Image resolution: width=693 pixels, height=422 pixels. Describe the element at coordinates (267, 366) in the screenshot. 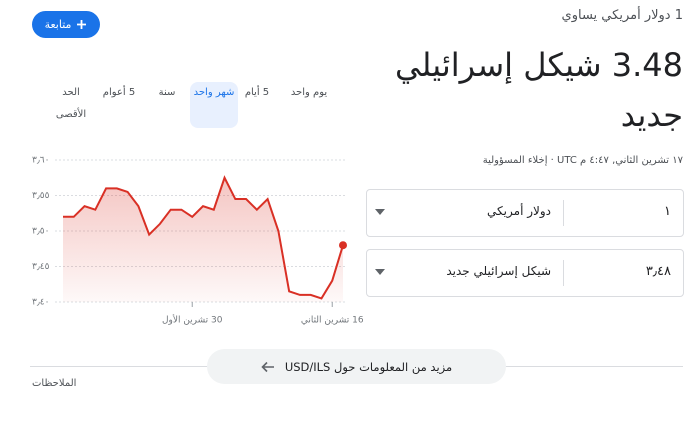

I see `arrow-icon` at that location.